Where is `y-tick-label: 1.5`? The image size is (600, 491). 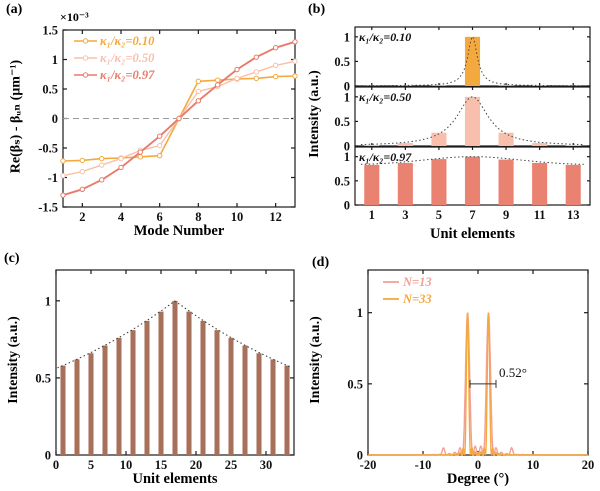
y-tick-label: 1.5 is located at coordinates (50, 31).